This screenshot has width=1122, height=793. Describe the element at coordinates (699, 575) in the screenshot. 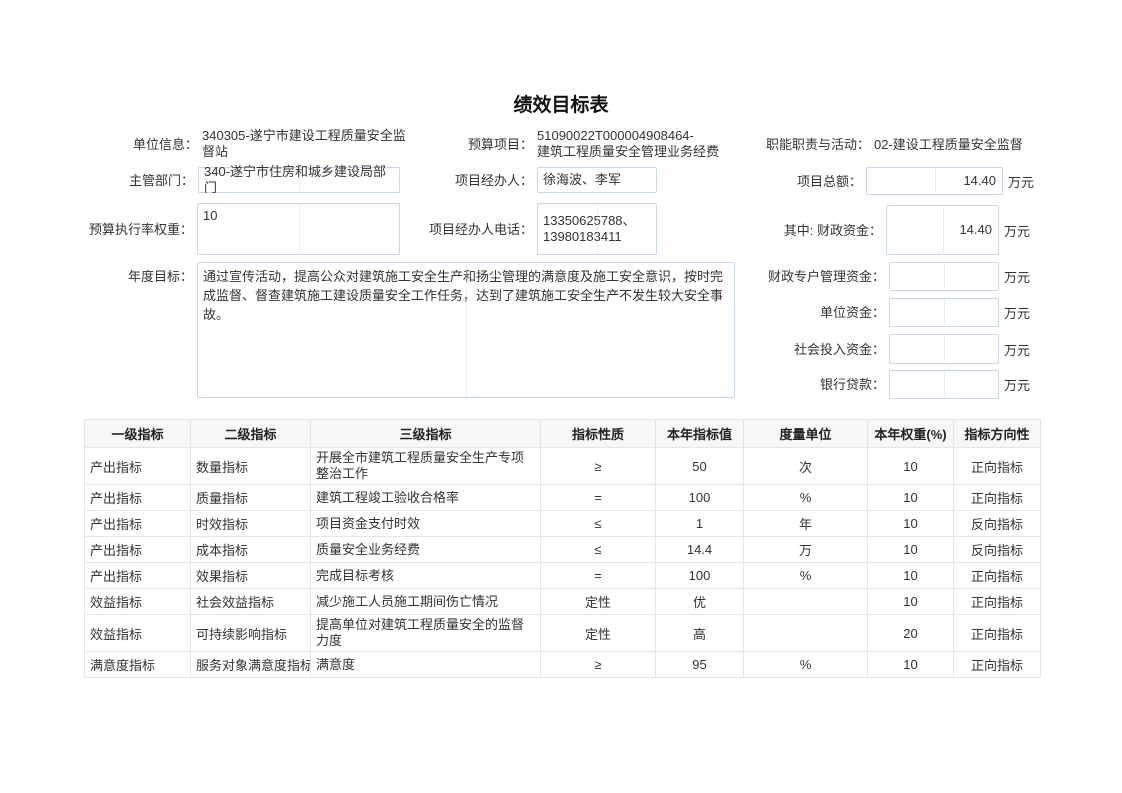

I see `table-cell: 100` at that location.